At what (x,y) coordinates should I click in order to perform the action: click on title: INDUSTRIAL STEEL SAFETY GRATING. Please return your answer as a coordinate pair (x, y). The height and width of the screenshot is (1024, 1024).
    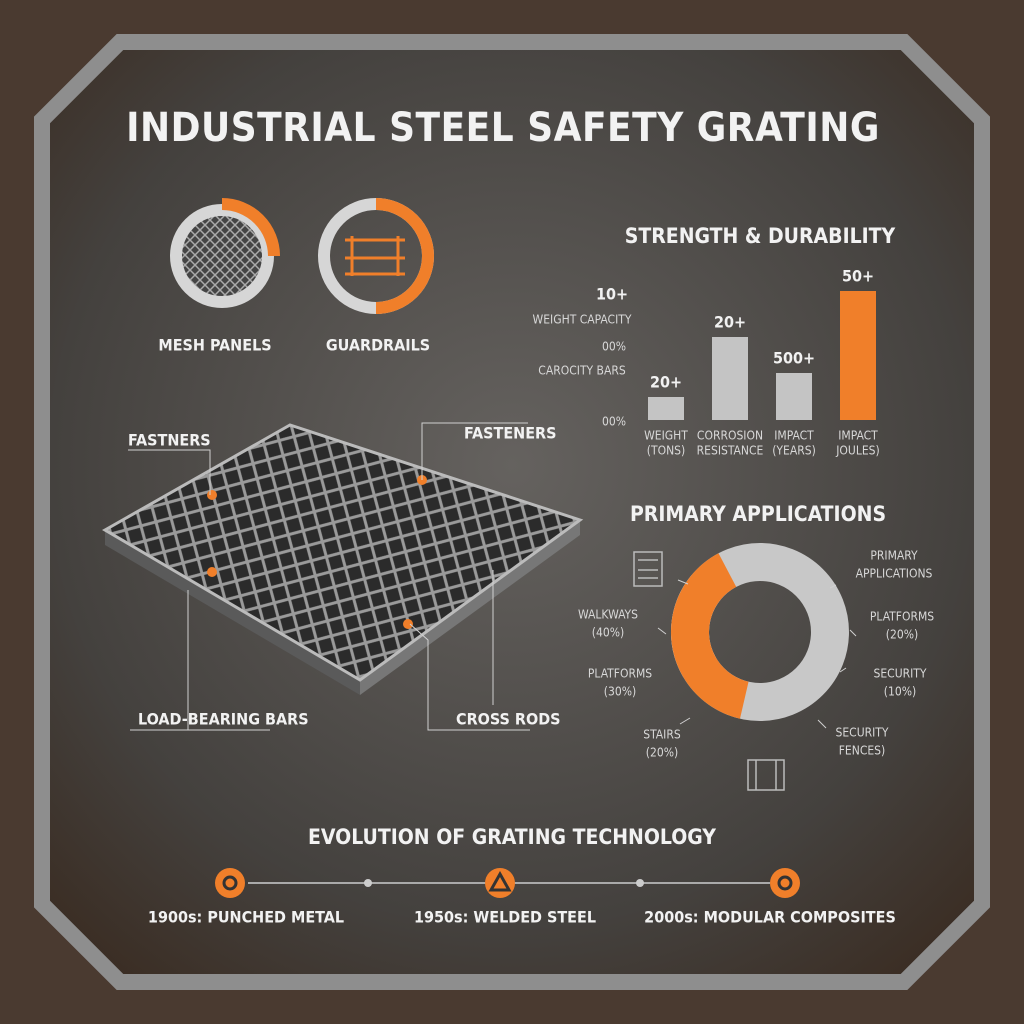
    Looking at the image, I should click on (503, 128).